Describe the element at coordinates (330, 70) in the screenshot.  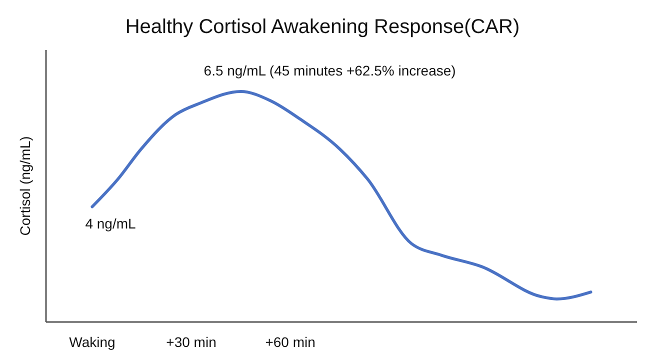
I see `annotation: 6.5 ng/mL (45 minutes +62.5% increase)` at that location.